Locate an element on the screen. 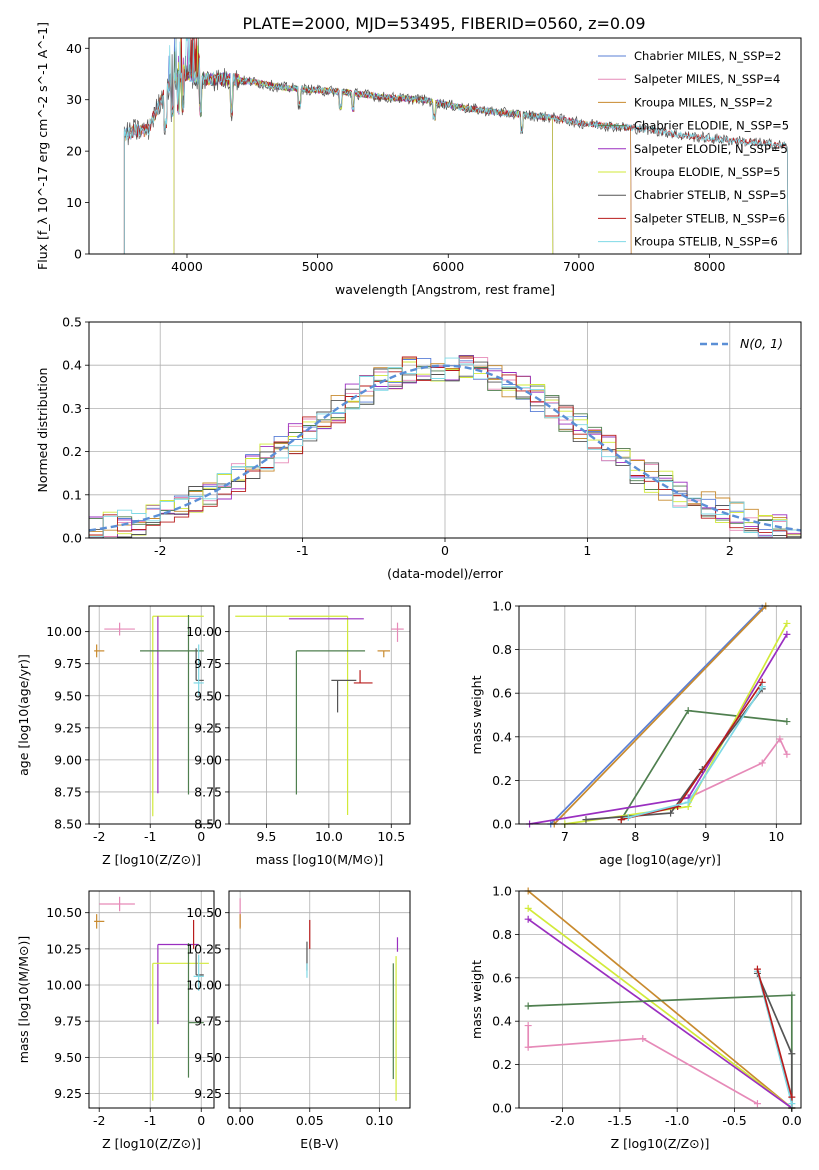  mass-weight-vs-age-ylabel: mass weight is located at coordinates (476, 714).